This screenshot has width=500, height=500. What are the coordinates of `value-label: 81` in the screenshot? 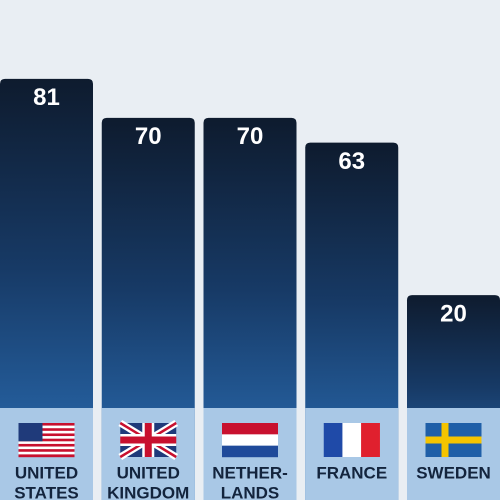 It's located at (46, 97).